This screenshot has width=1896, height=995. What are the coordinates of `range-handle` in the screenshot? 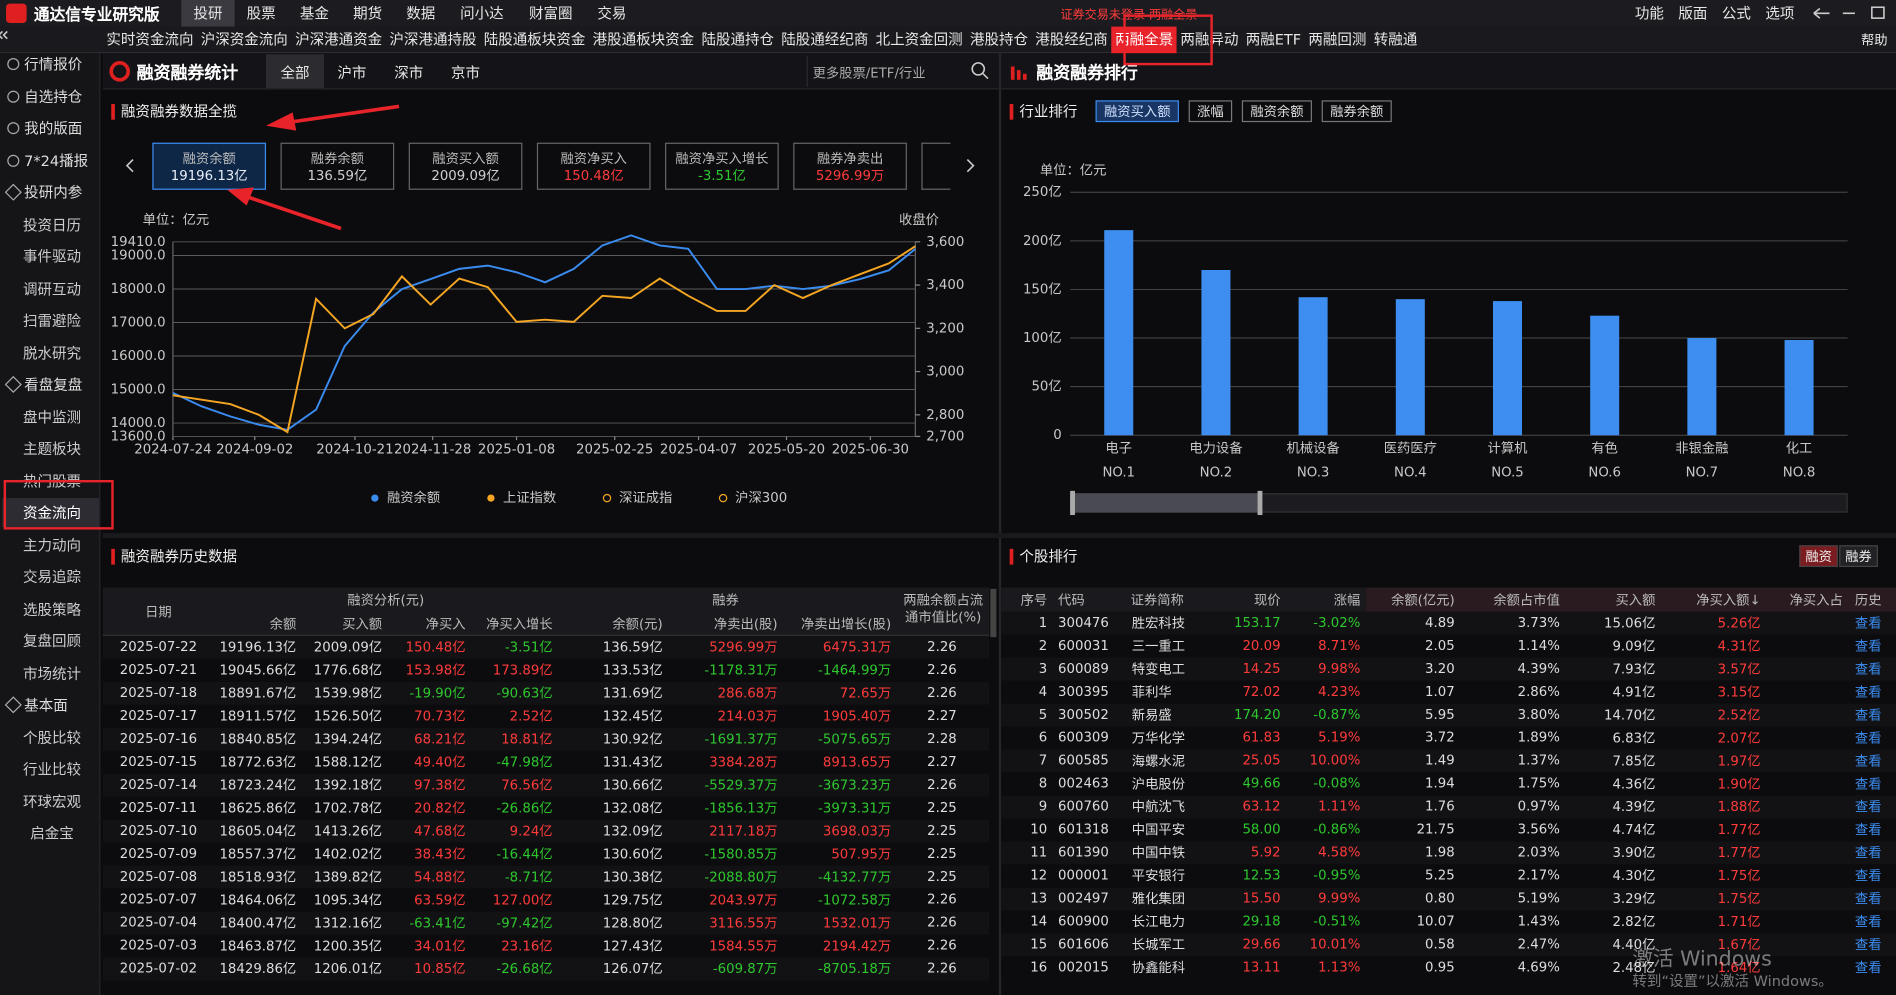 It's located at (1166, 503).